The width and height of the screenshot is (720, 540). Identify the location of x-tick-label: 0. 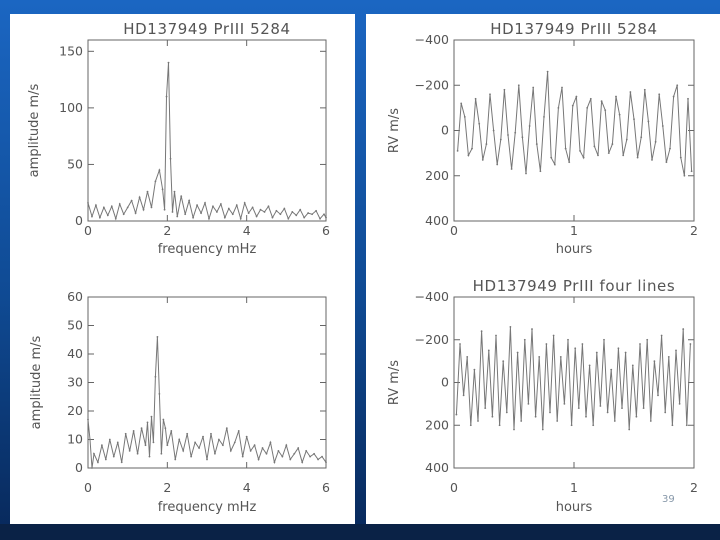
(88, 487).